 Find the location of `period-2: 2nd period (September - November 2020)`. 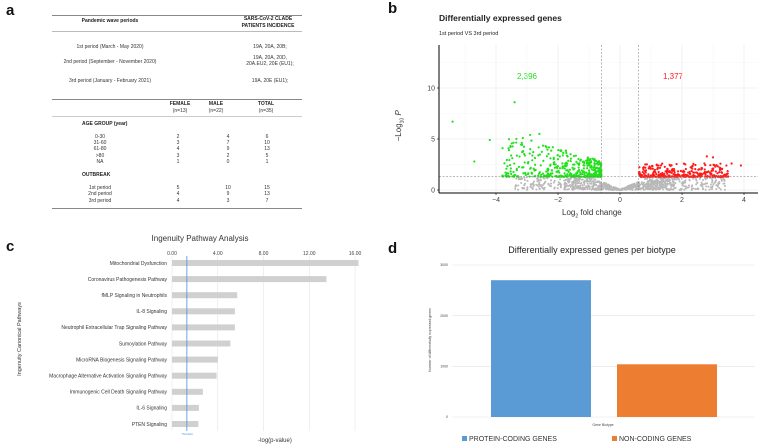

period-2: 2nd period (September - November 2020) is located at coordinates (110, 62).